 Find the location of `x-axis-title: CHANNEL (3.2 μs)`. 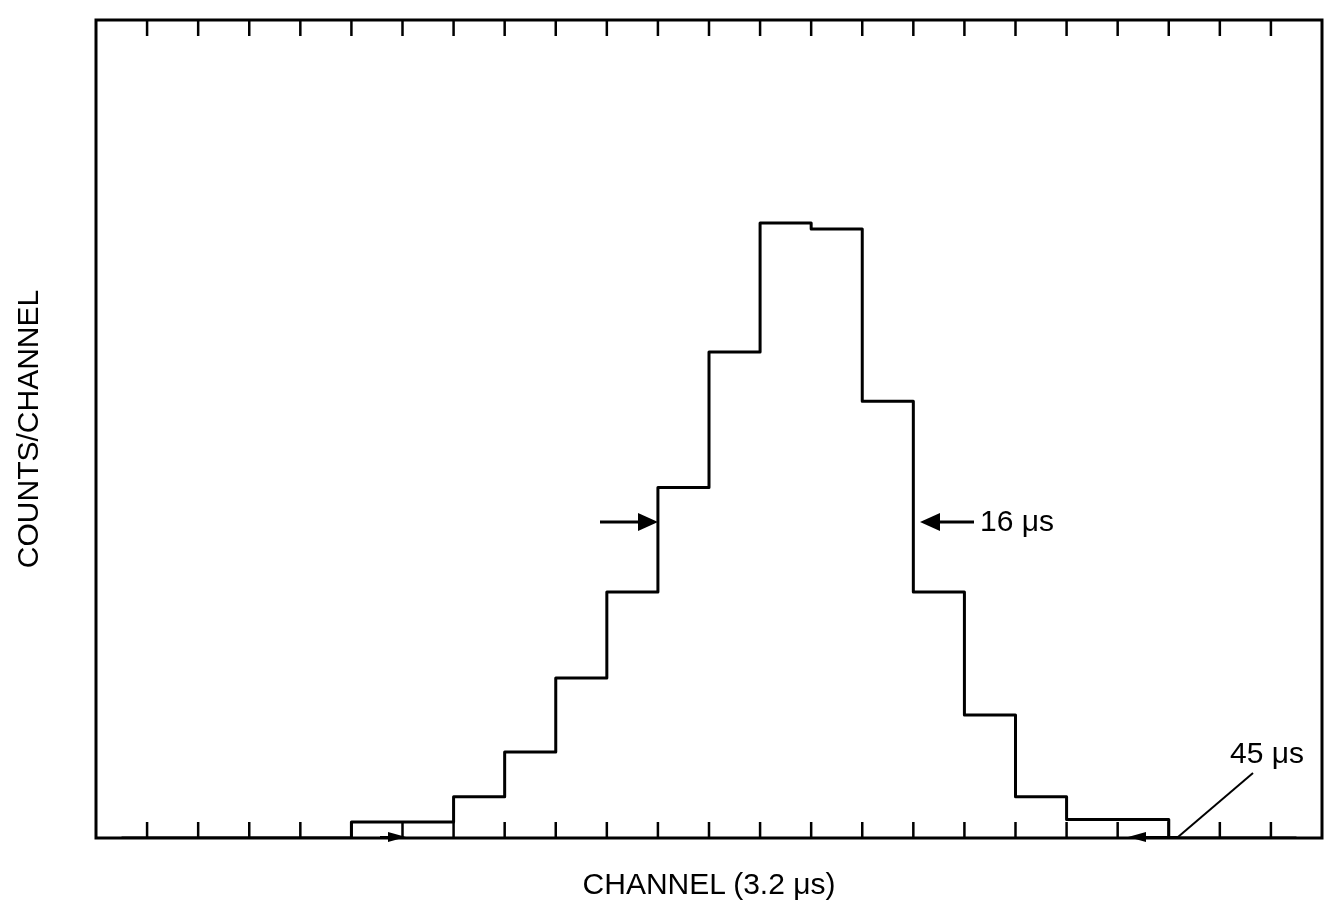

x-axis-title: CHANNEL (3.2 μs) is located at coordinates (709, 884).